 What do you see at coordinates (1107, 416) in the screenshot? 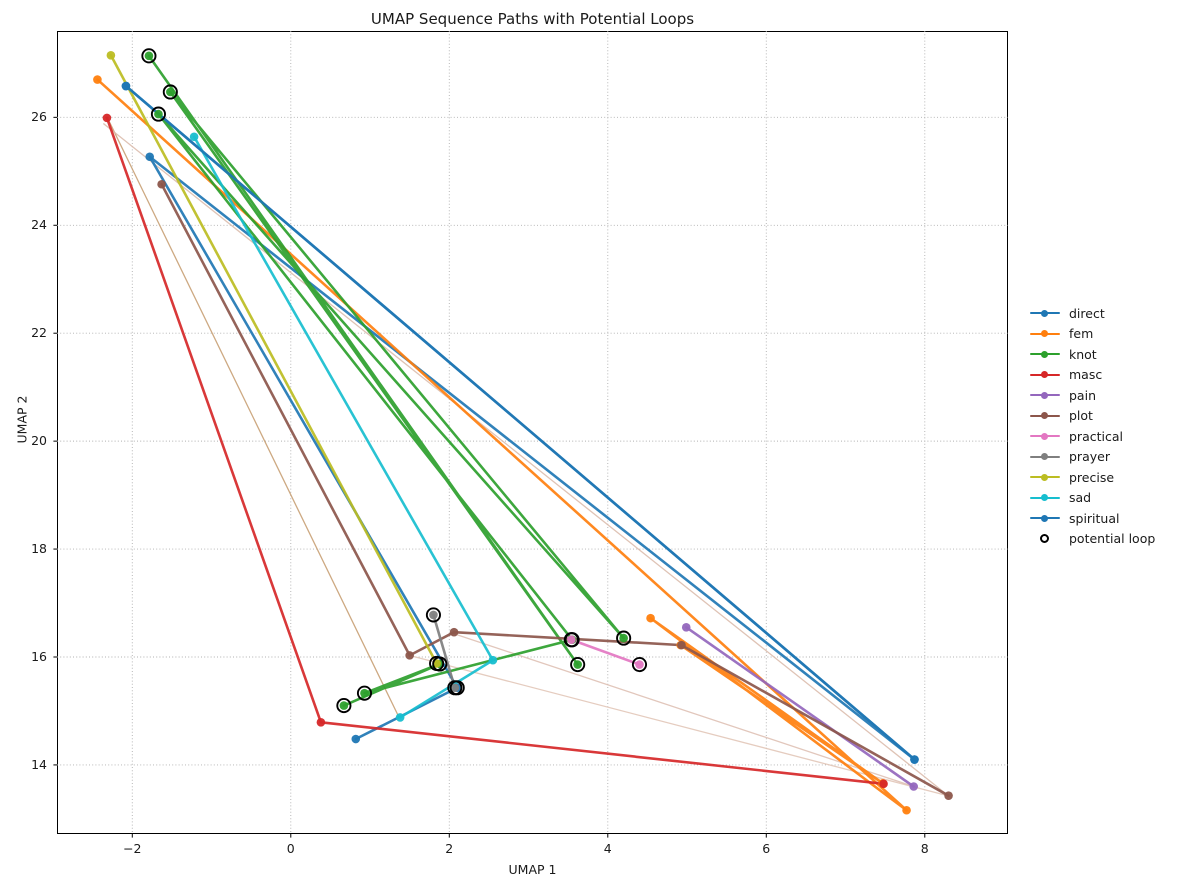
I see `legend-item-plot: plot` at bounding box center [1107, 416].